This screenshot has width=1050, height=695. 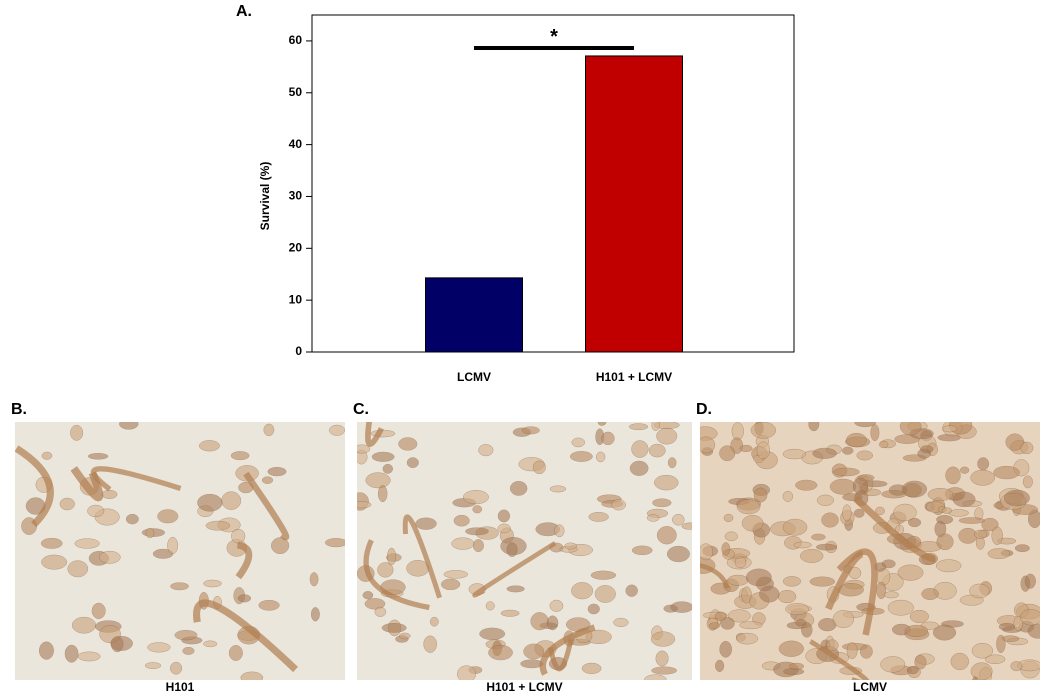 I want to click on panel-label: D., so click(x=704, y=409).